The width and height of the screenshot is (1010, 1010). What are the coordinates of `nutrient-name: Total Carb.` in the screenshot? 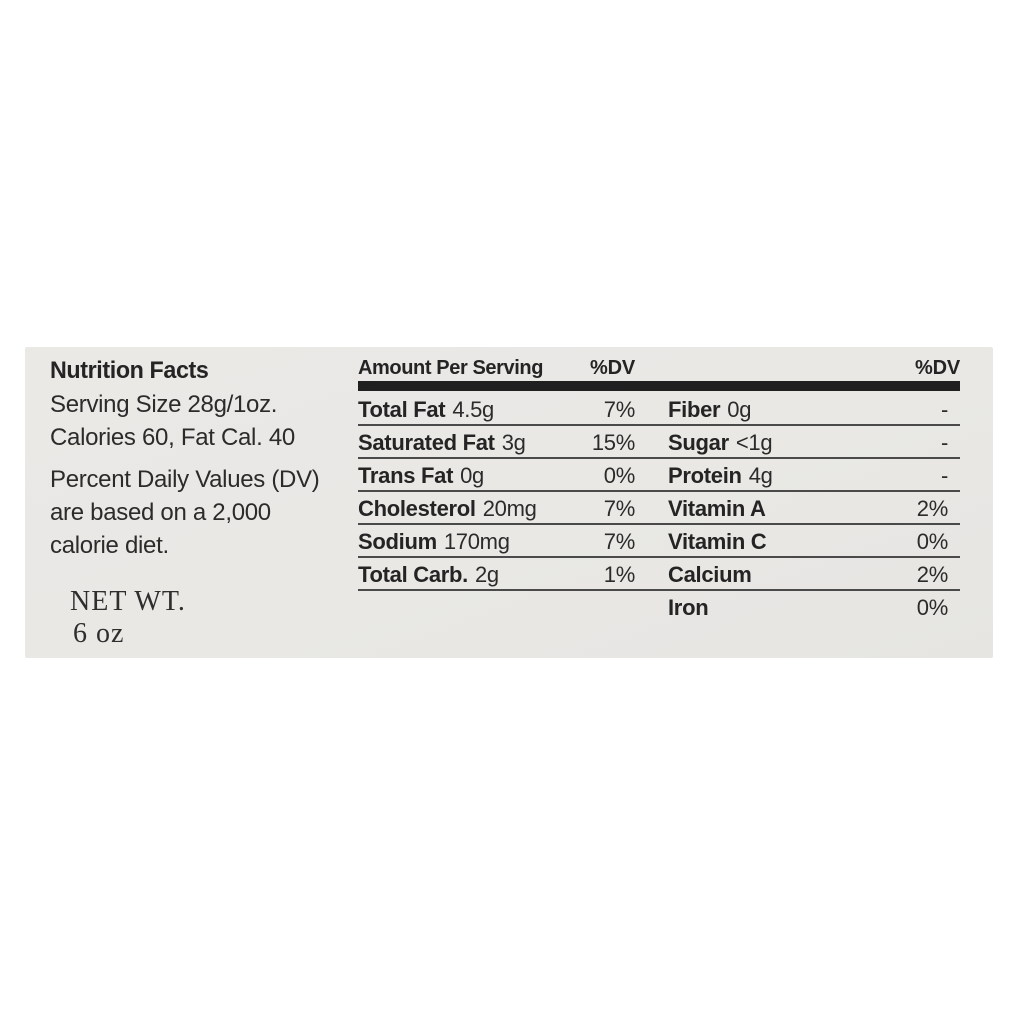 It's located at (413, 574).